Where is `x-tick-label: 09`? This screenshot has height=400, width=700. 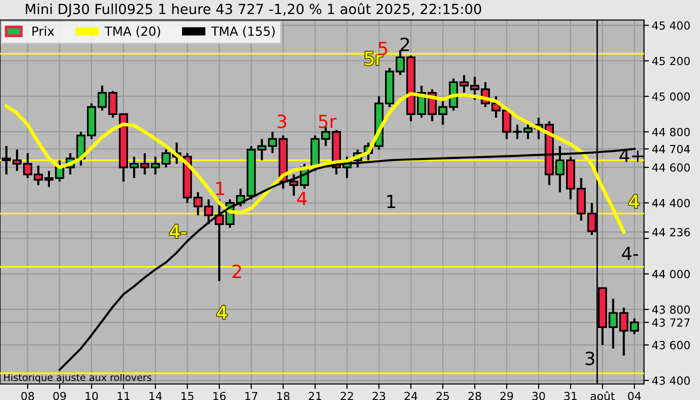 x-tick-label: 09 is located at coordinates (59, 396).